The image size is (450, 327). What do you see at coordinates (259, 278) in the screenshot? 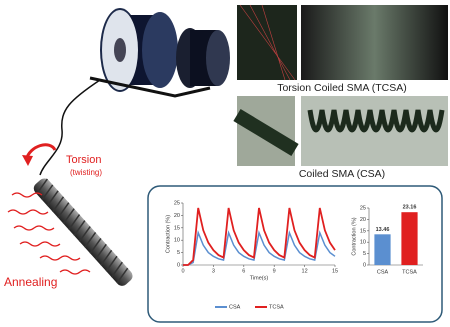
I see `x-axis-label: Time(s)` at bounding box center [259, 278].